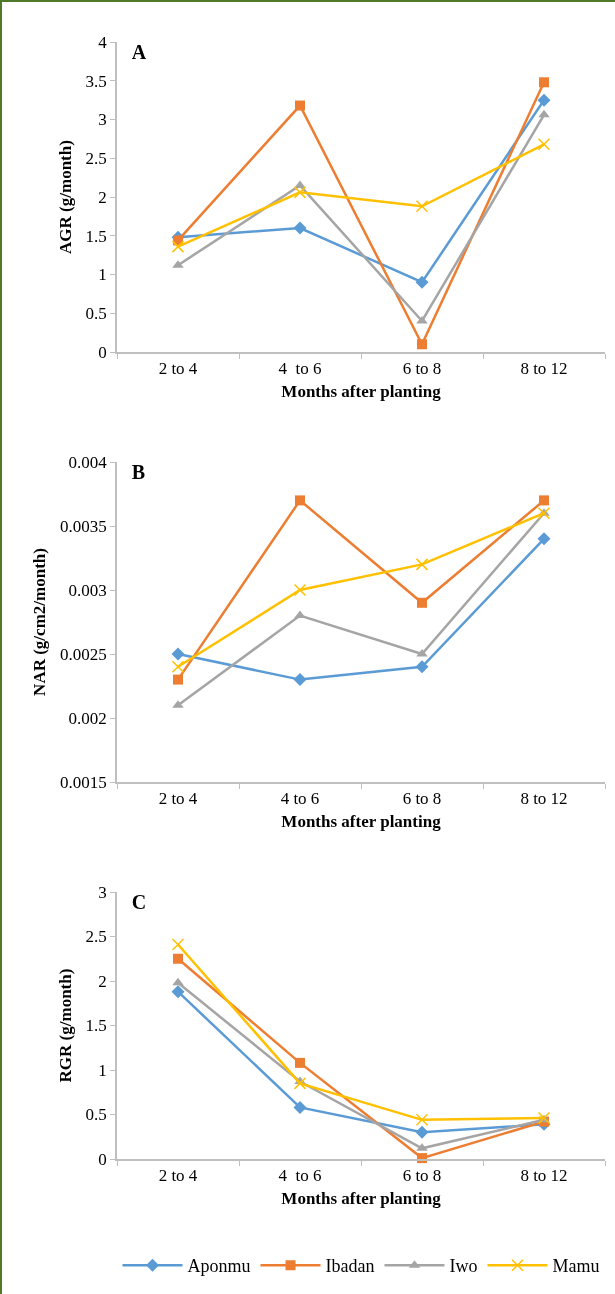 This screenshot has width=615, height=1294. I want to click on y-tick-label: 4, so click(103, 42).